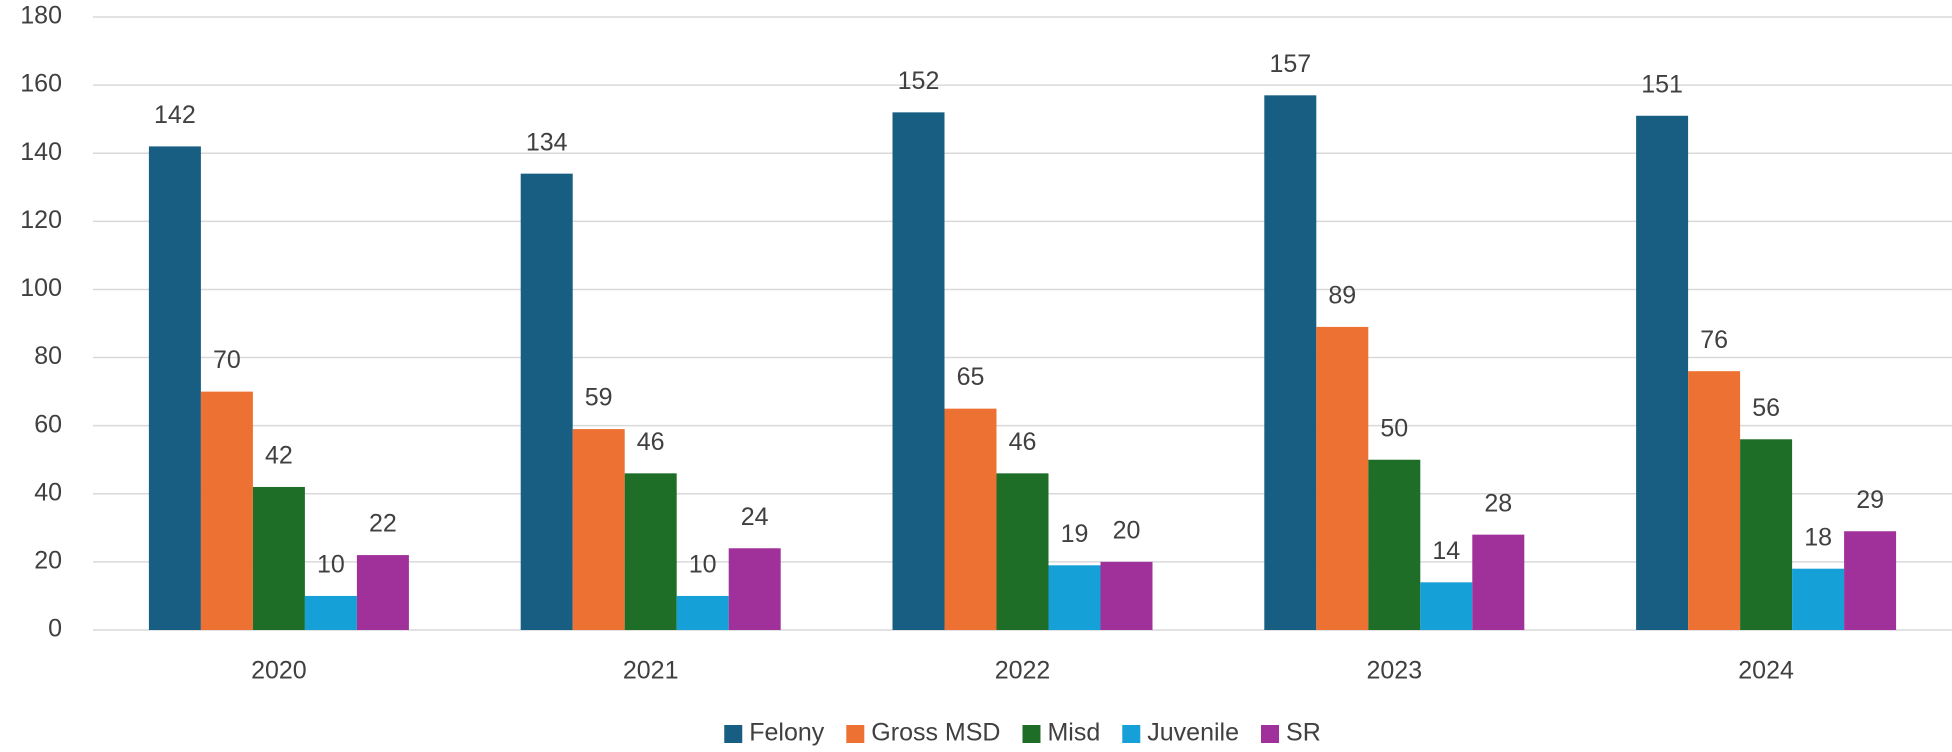 Image resolution: width=1952 pixels, height=752 pixels. I want to click on x-tick-label: 2023, so click(1394, 671).